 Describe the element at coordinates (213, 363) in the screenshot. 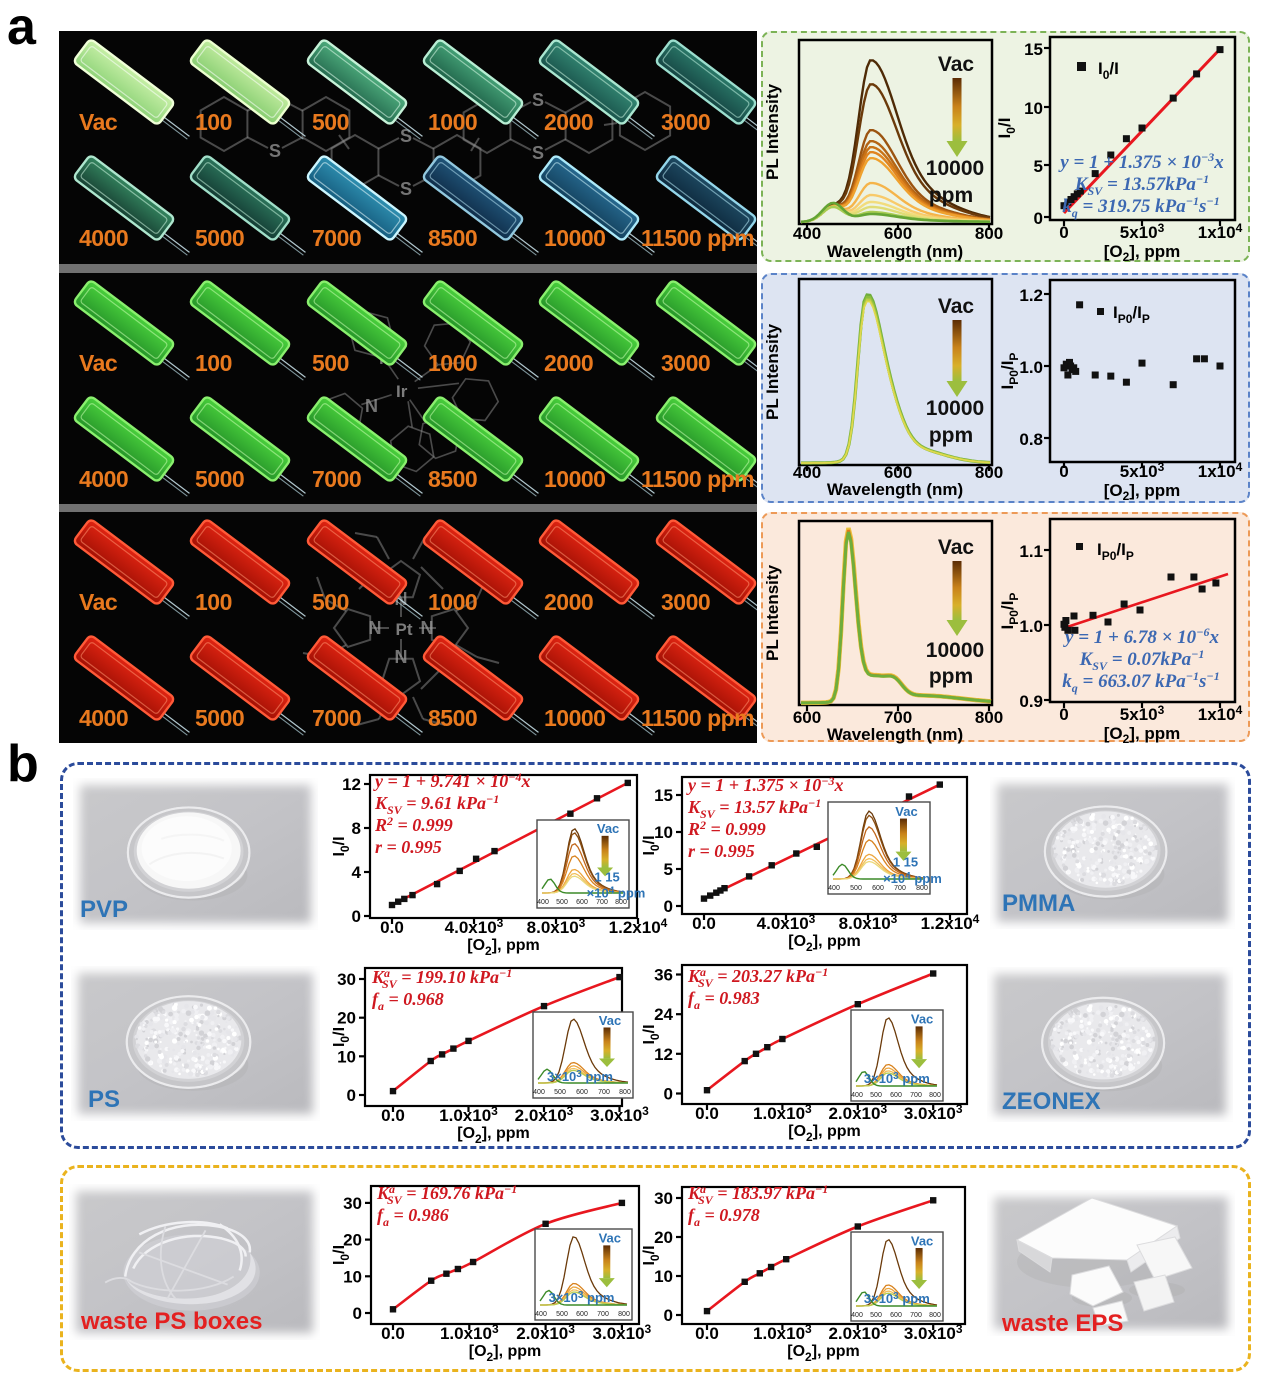

I see `svg-text: 100` at that location.